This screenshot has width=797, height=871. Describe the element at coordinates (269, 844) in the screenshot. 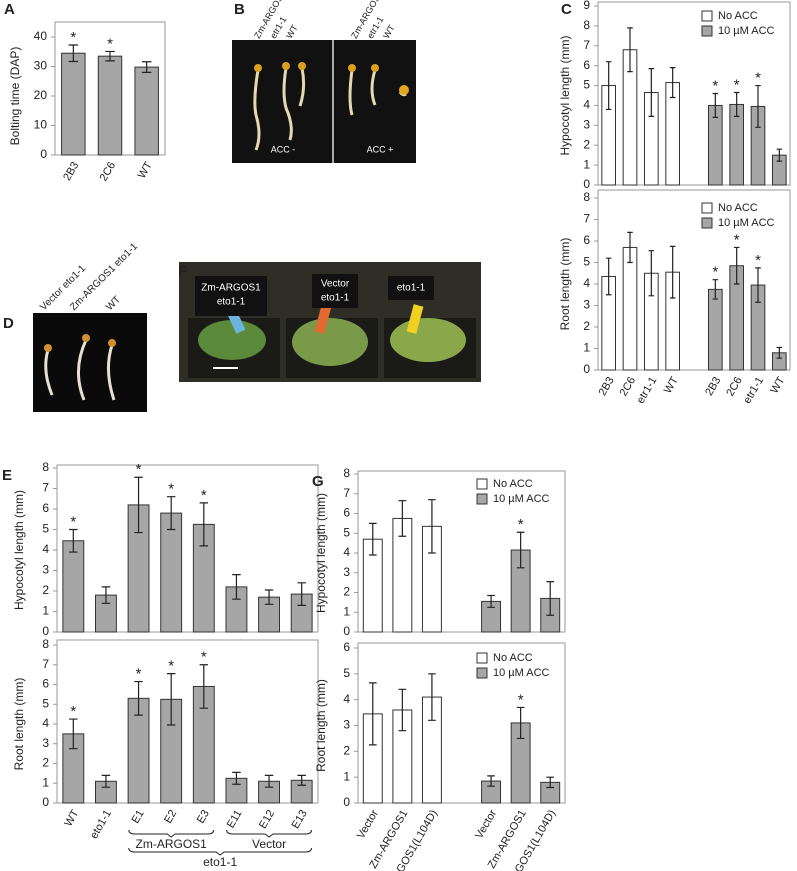

I see `group-label: Vector` at that location.